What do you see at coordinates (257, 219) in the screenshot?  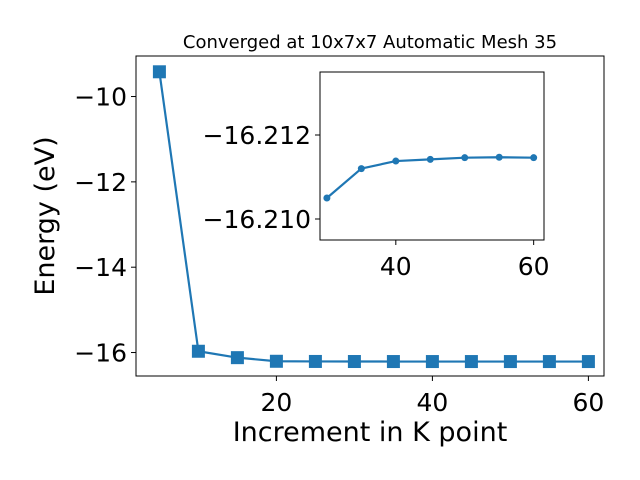 I see `y-tick-label: −16.210` at bounding box center [257, 219].